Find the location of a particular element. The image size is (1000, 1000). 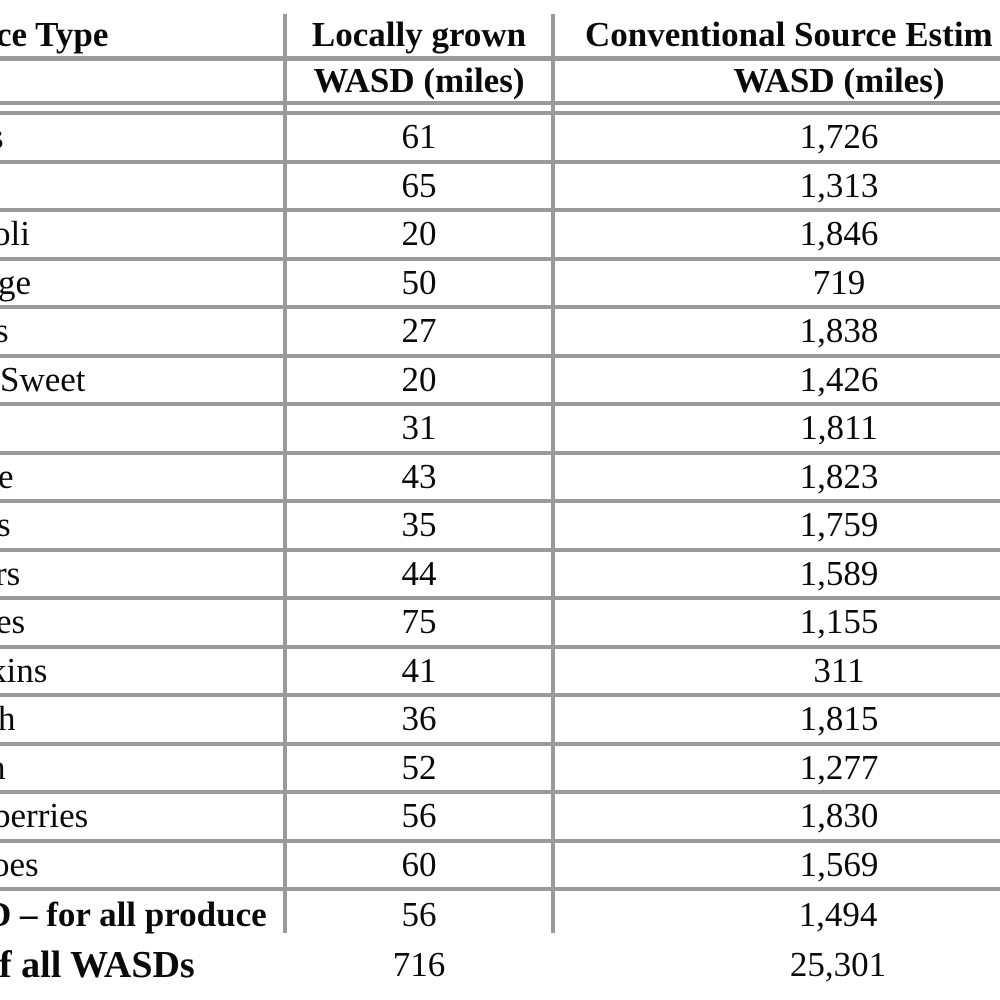

conventional-wasd-cell: 1,494 is located at coordinates (838, 914).